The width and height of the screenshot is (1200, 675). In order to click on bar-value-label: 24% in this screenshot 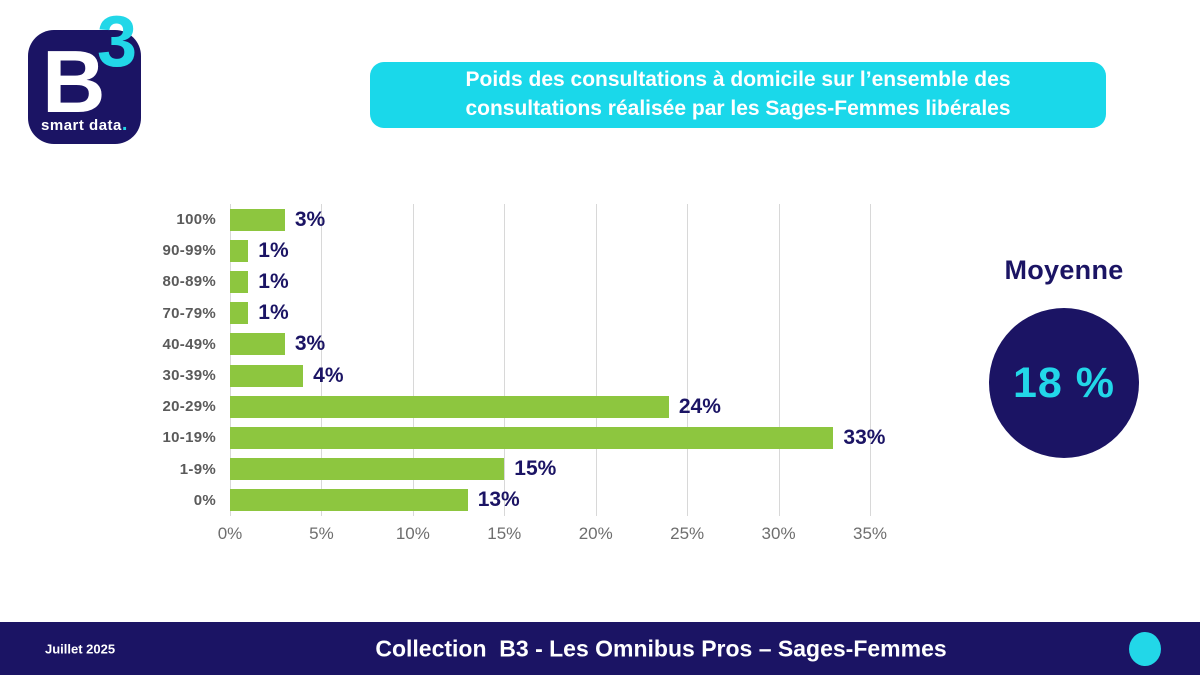, I will do `click(699, 406)`.